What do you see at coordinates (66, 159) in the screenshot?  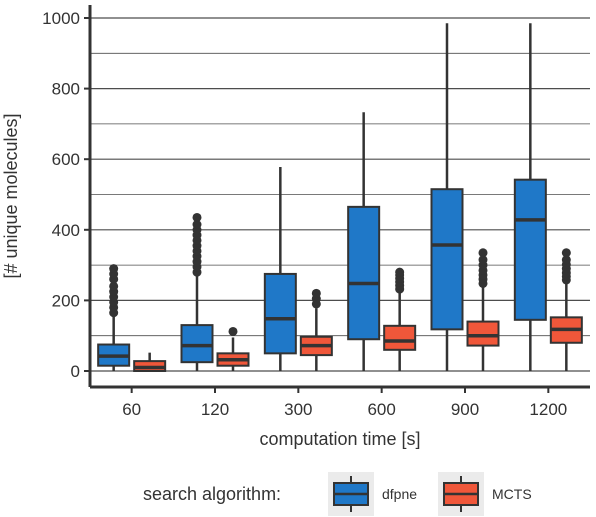 I see `y-tick-label: 600` at bounding box center [66, 159].